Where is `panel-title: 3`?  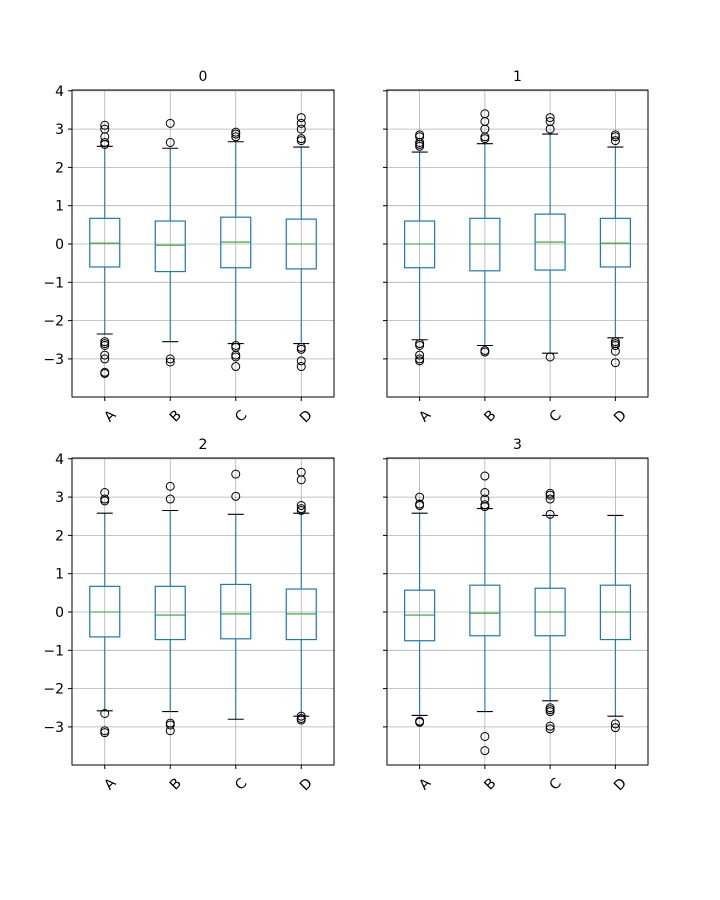 panel-title: 3 is located at coordinates (517, 445).